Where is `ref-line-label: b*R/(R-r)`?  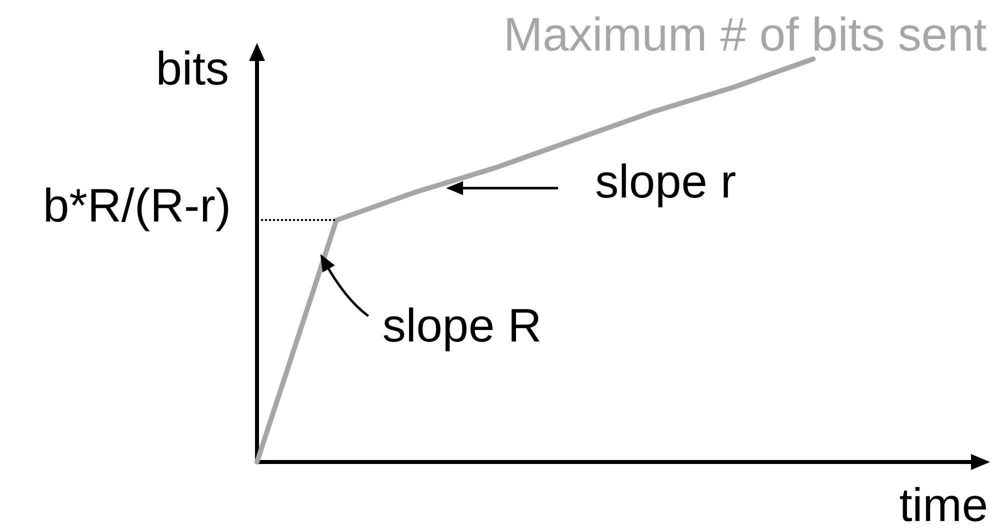 ref-line-label: b*R/(R-r) is located at coordinates (137, 205).